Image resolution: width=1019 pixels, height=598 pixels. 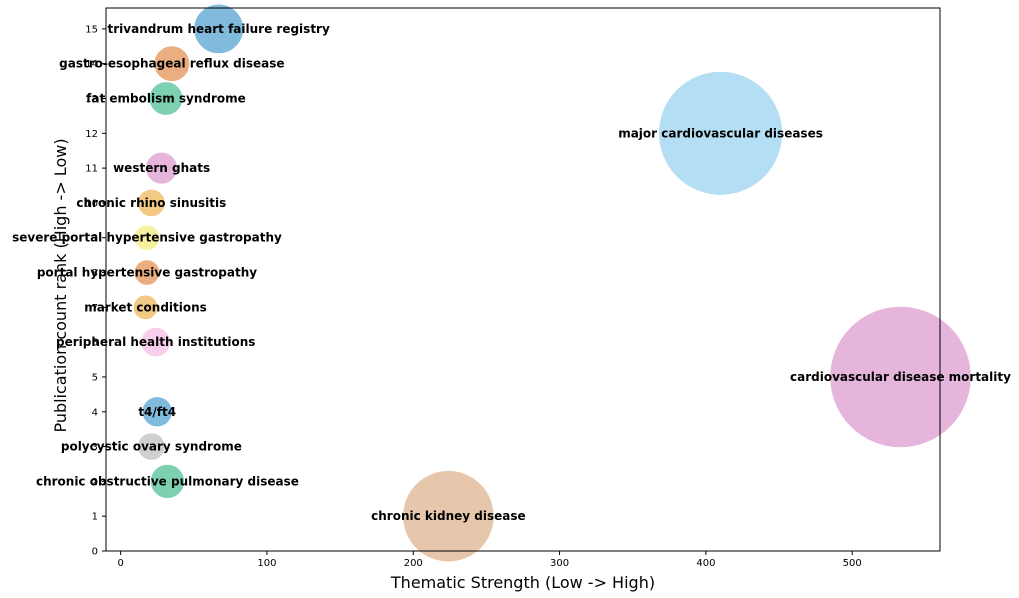 I want to click on bubble-label-polycystic-ovary-syndrome: polycystic ovary syndrome, so click(x=151, y=447).